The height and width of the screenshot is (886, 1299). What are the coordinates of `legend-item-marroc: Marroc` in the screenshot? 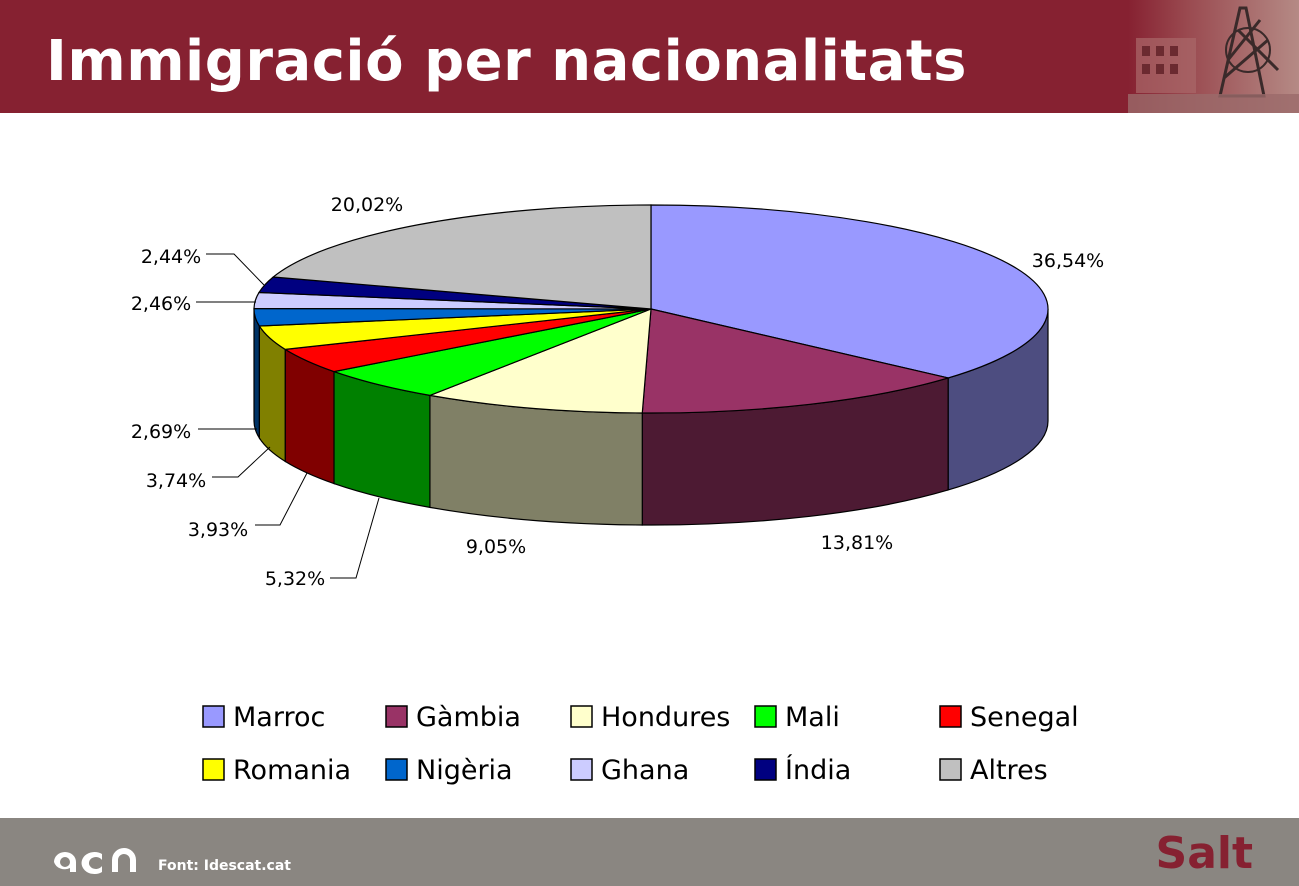 It's located at (263, 717).